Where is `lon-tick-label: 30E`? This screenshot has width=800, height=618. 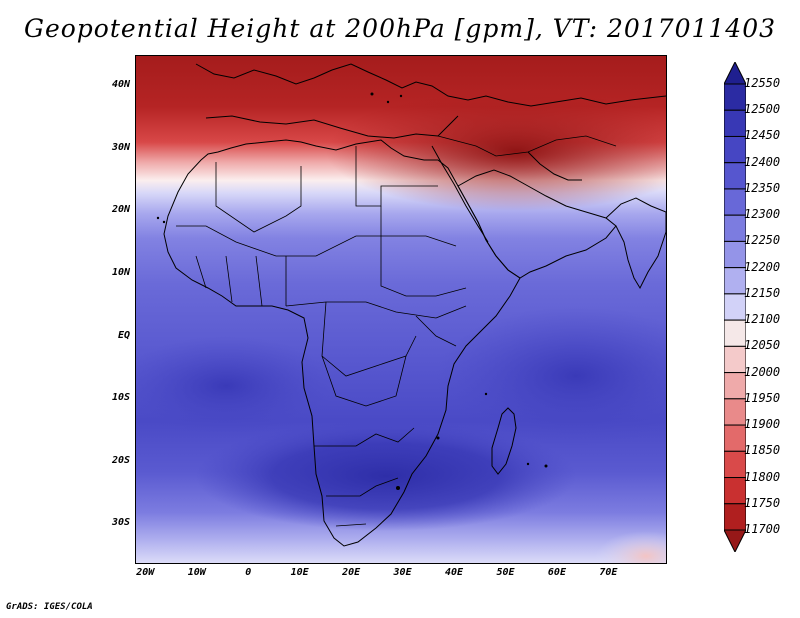 lon-tick-label: 30E is located at coordinates (402, 572).